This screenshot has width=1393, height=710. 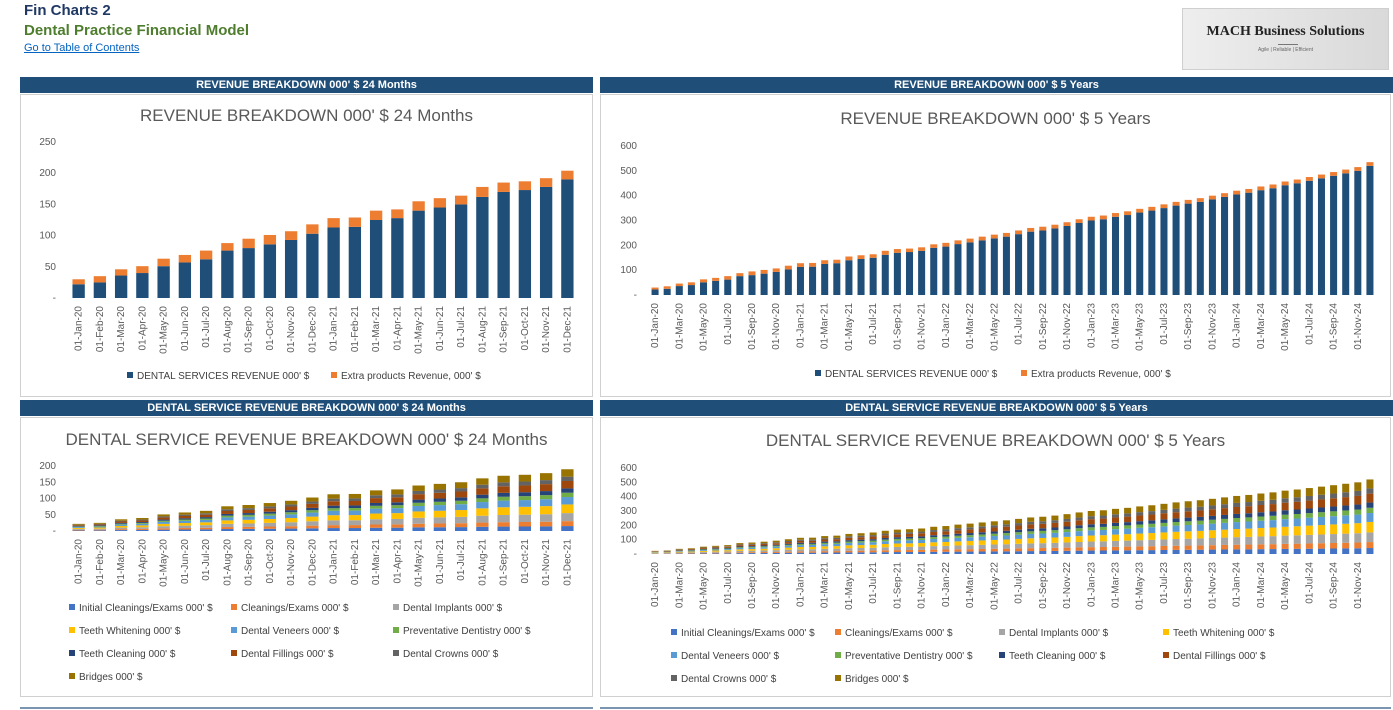 I want to click on x-tick-label: 01-Jan-23, so click(x=1091, y=584).